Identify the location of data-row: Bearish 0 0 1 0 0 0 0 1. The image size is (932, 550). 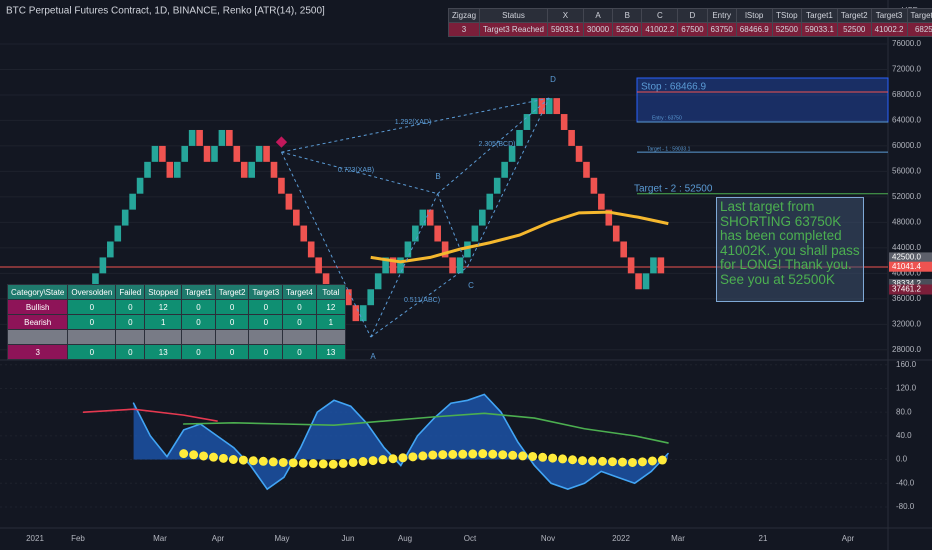
(176, 322).